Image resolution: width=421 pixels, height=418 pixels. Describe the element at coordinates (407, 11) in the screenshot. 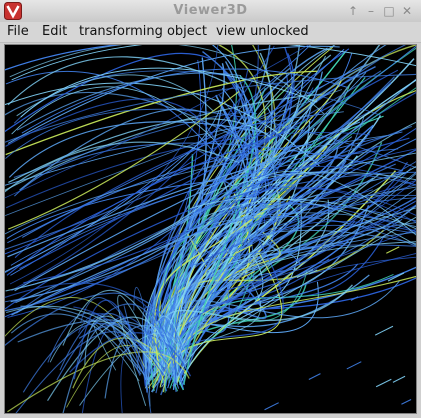

I see `close-icon: ✕` at that location.